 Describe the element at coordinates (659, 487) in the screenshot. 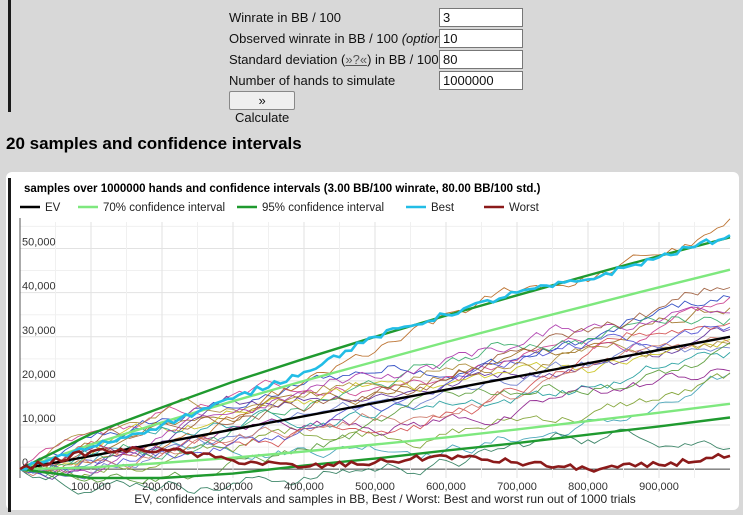

I see `x-tick-label: 900,000` at that location.